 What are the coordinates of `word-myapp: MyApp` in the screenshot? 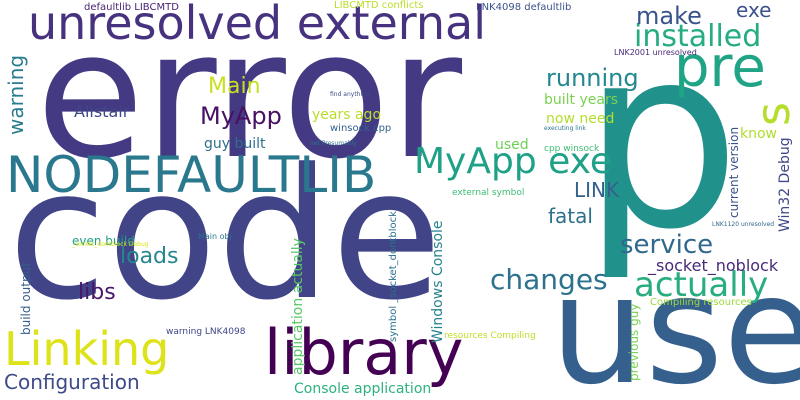 It's located at (241, 116).